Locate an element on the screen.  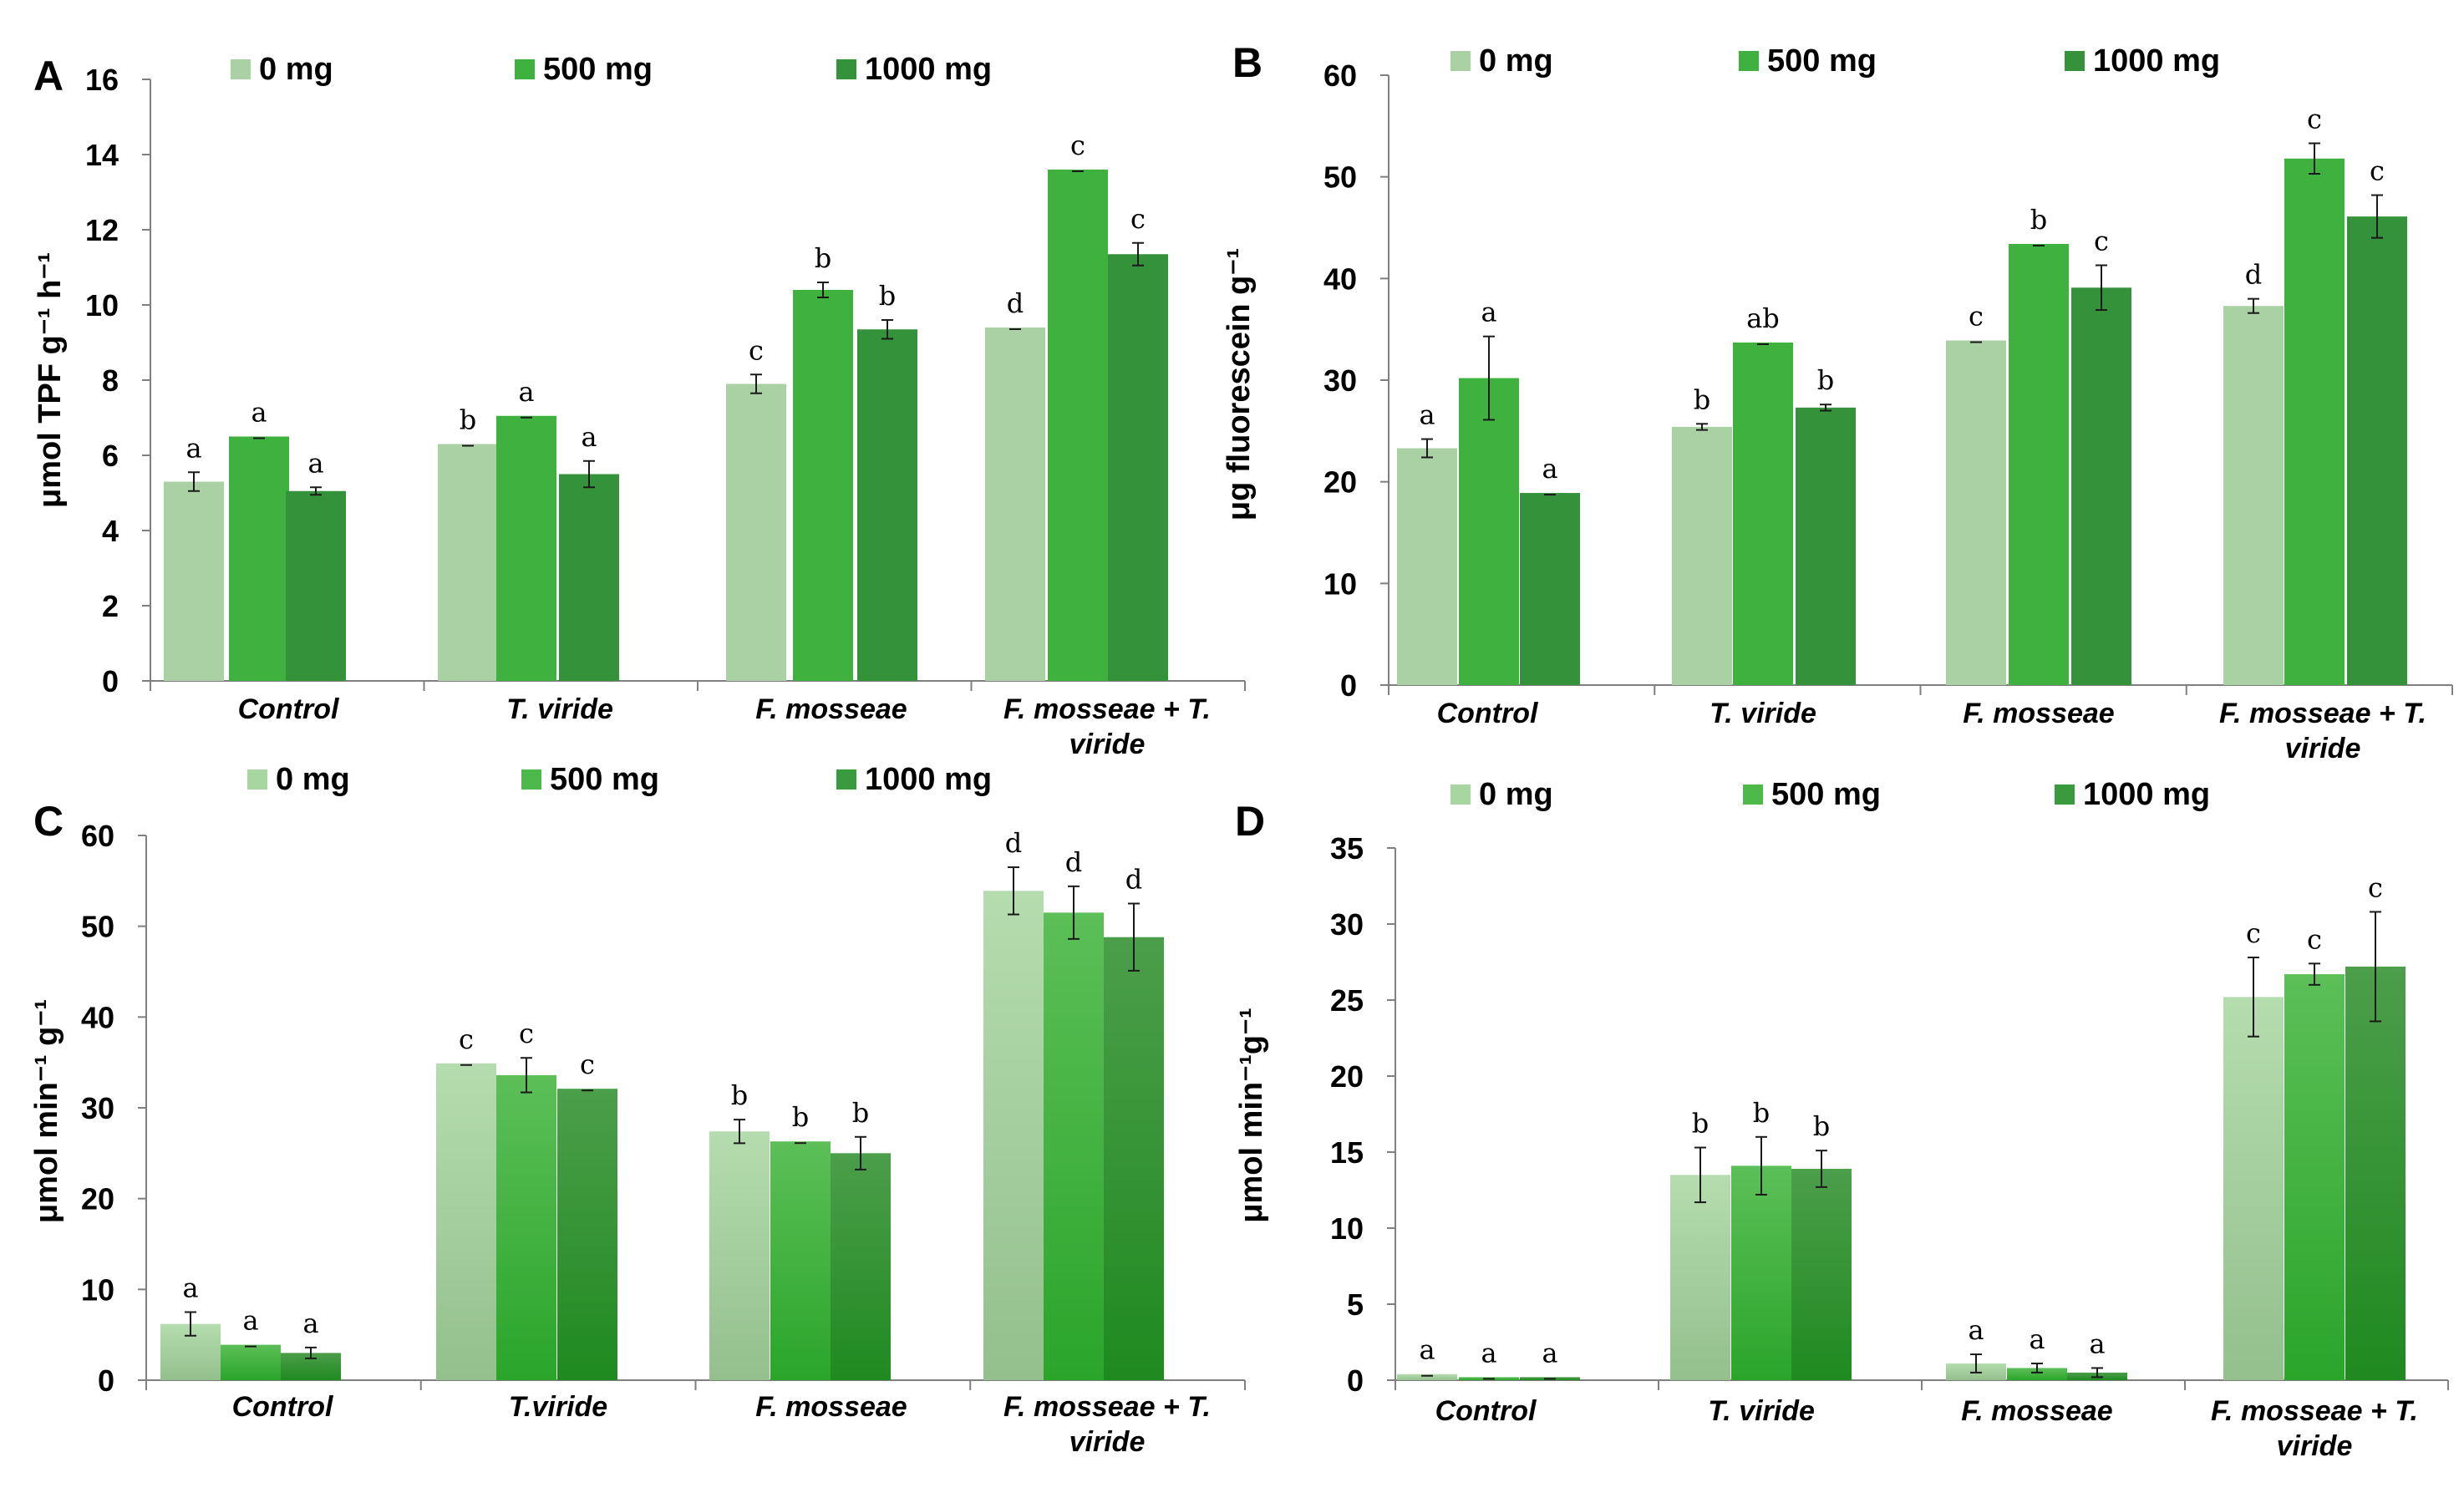
panel-label: B is located at coordinates (1247, 63).